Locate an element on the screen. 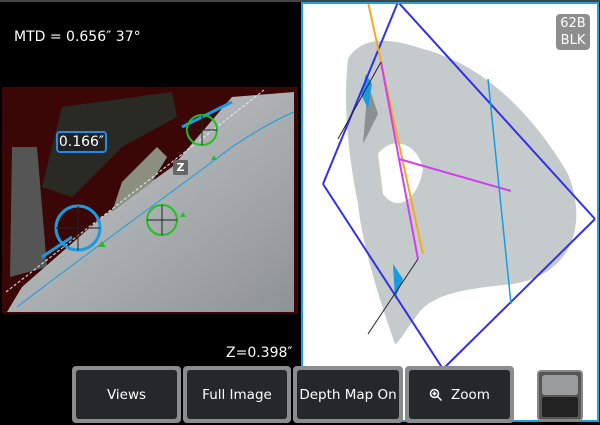 The image size is (600, 425). z-marker: Z is located at coordinates (180, 167).